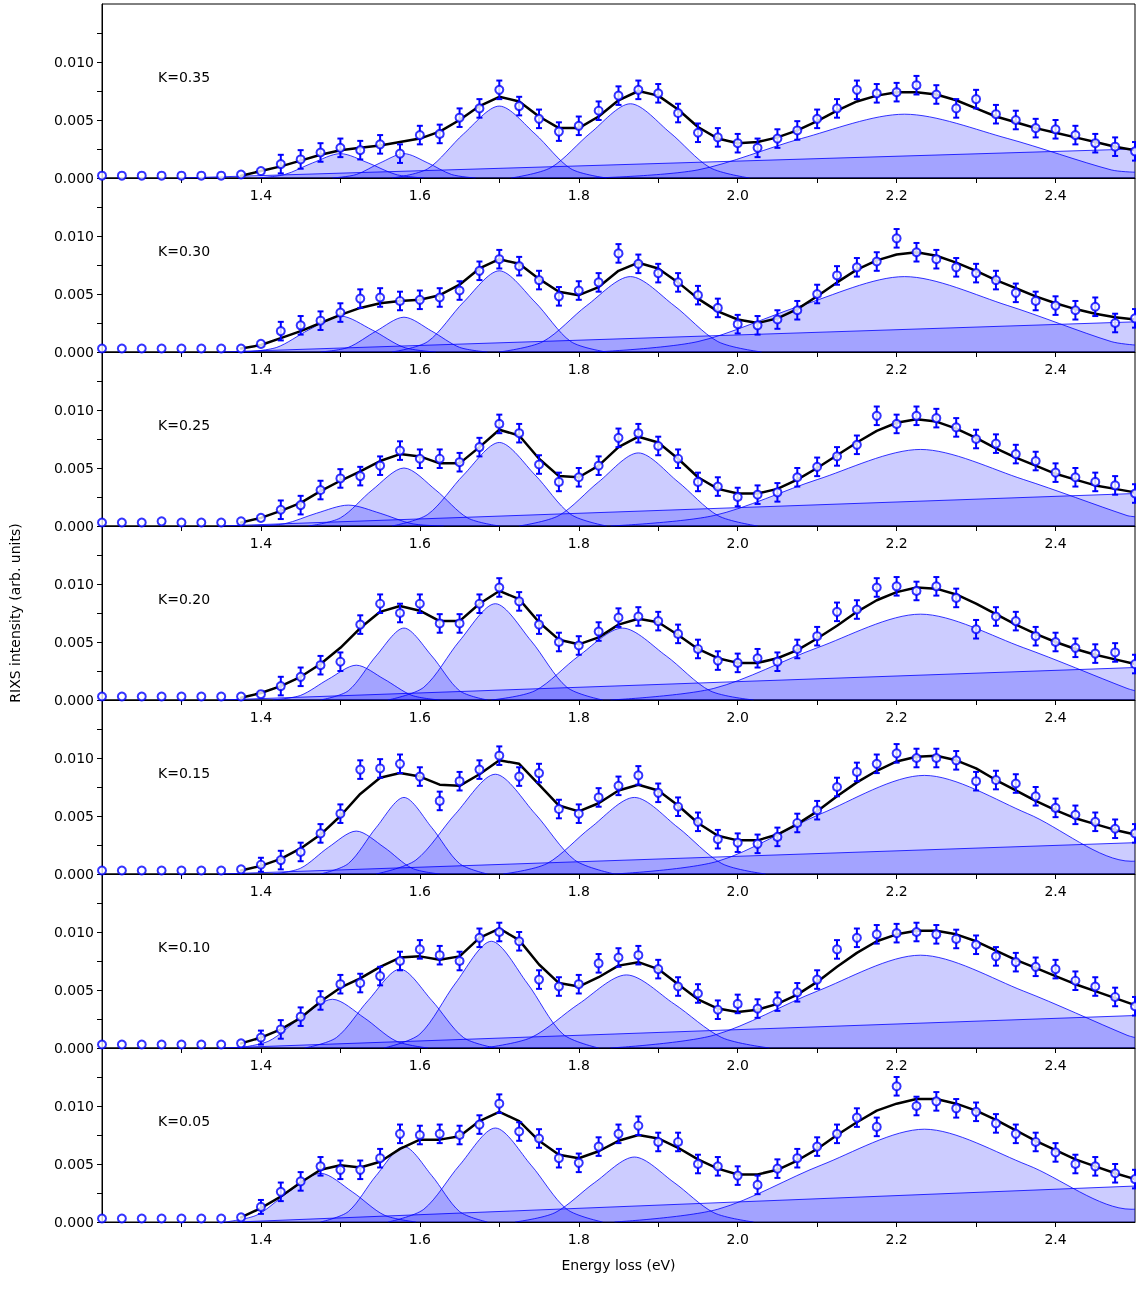 The image size is (1136, 1290). Describe the element at coordinates (896, 195) in the screenshot. I see `x-tick-label: 2.2` at that location.